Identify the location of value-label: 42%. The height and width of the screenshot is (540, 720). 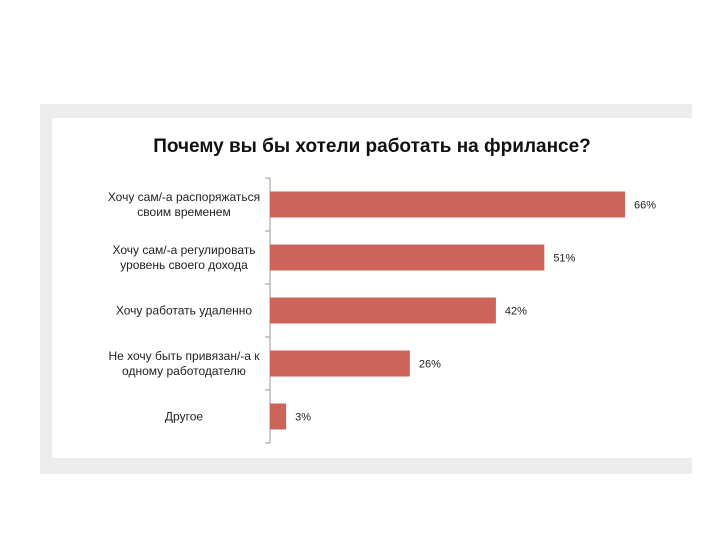
(516, 312).